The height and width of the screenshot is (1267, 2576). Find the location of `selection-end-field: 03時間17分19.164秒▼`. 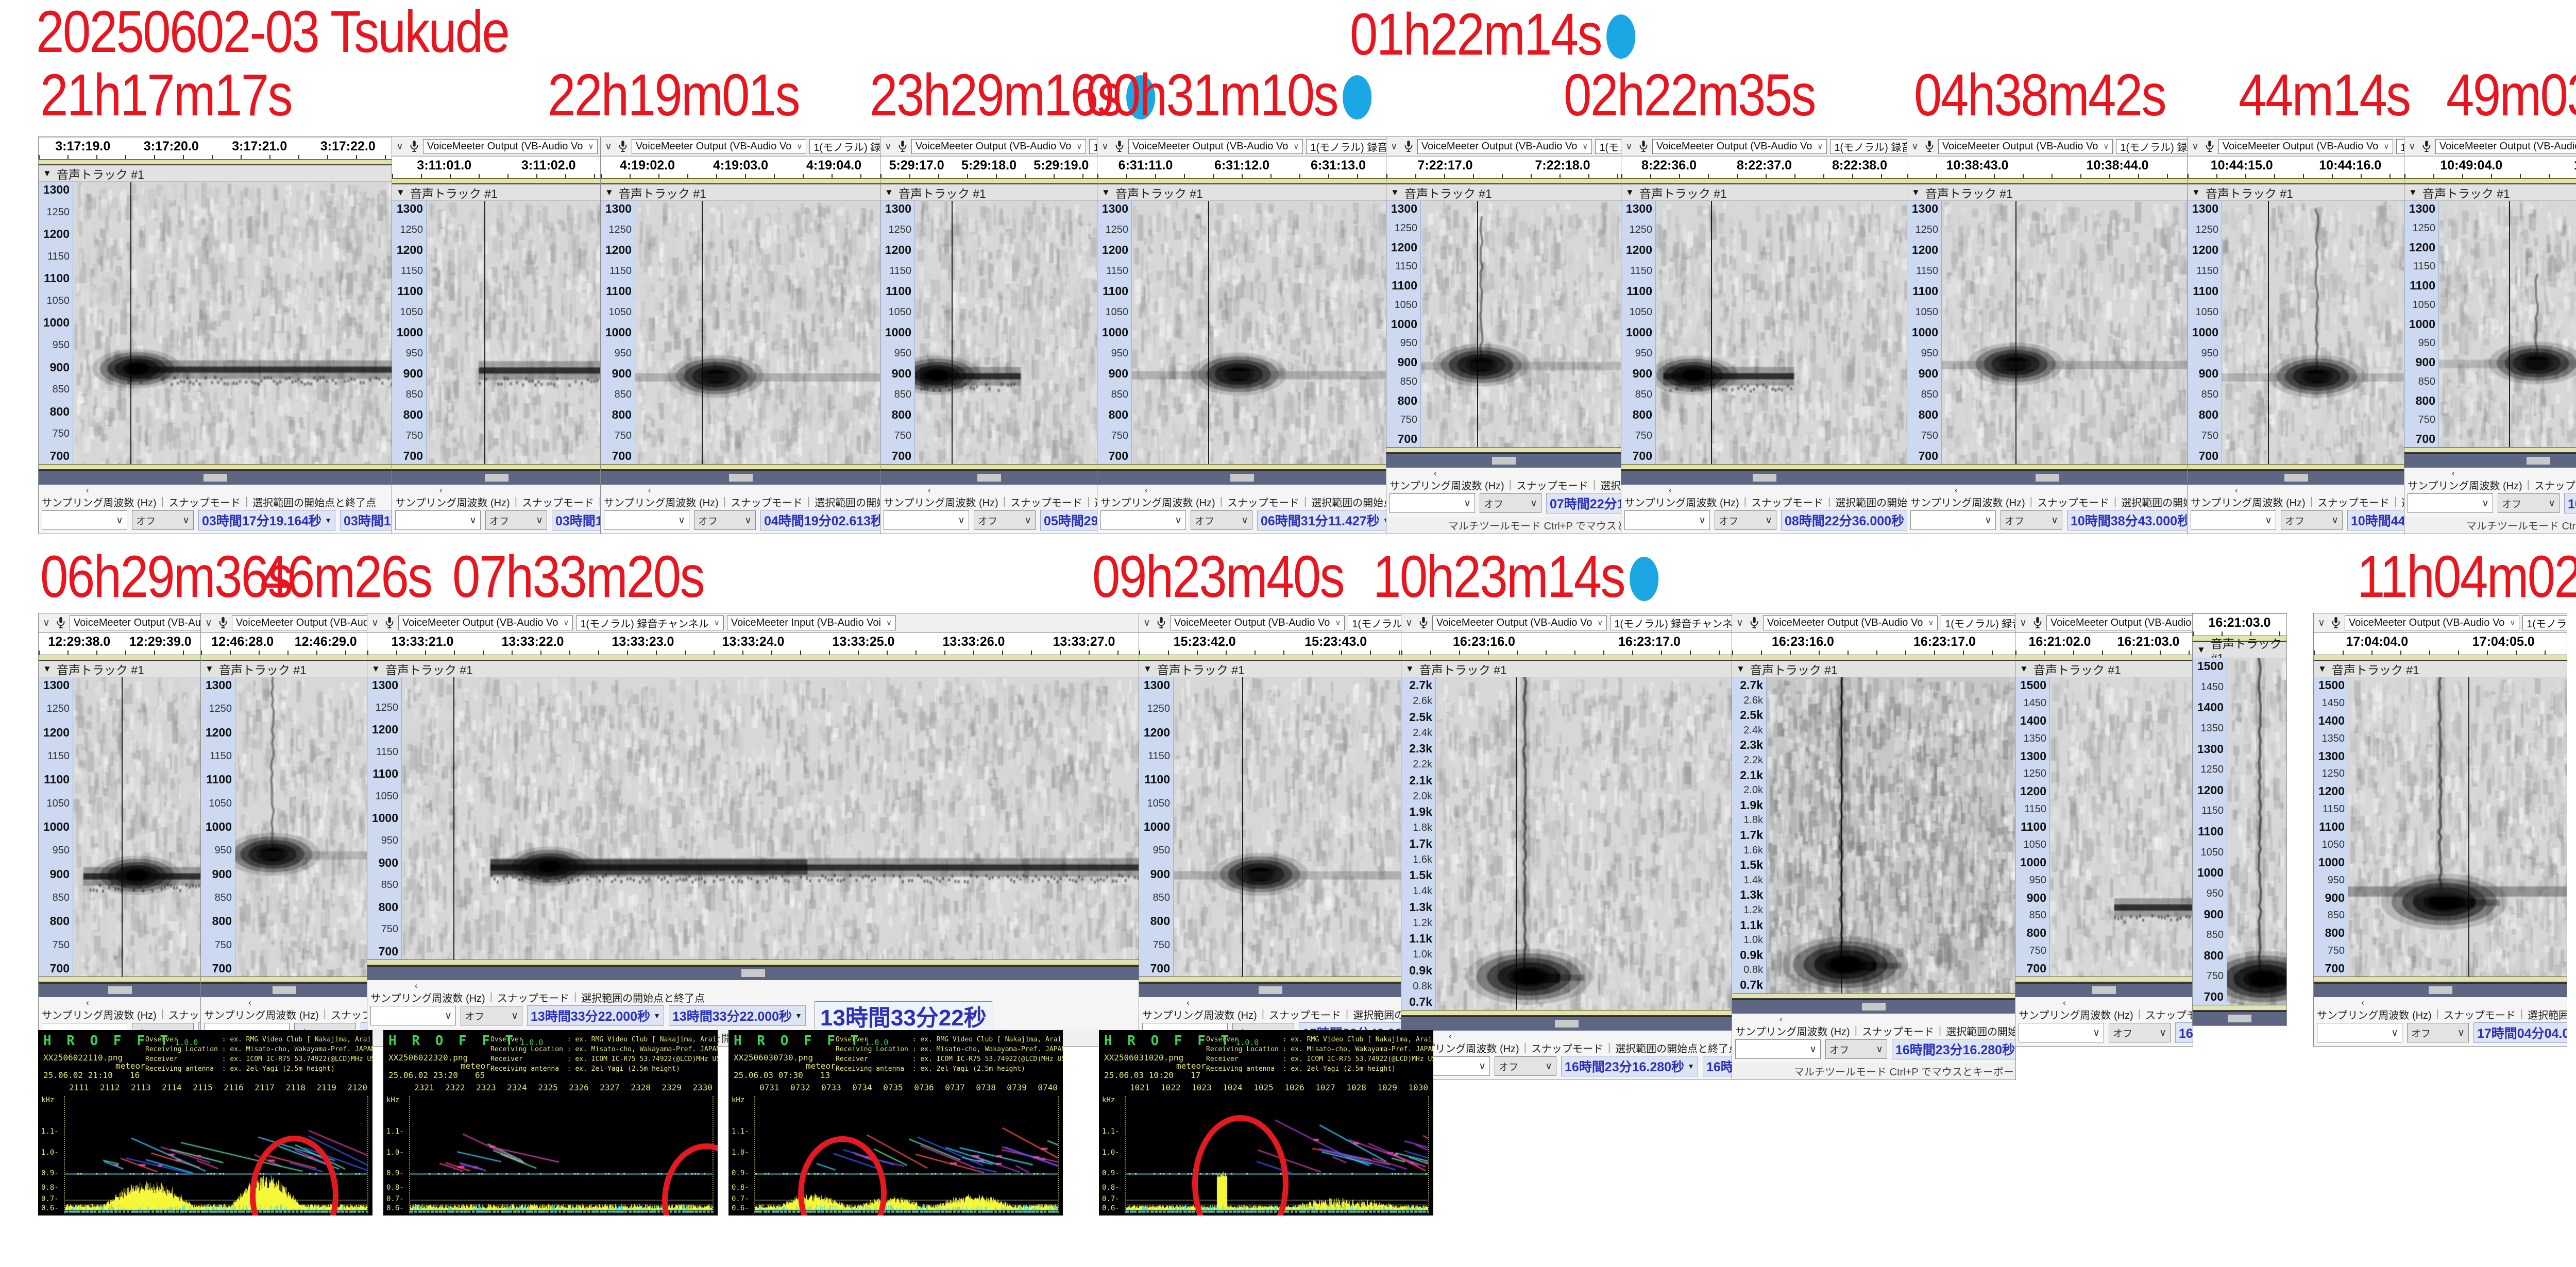

selection-end-field: 03時間17分19.164秒▼ is located at coordinates (366, 520).